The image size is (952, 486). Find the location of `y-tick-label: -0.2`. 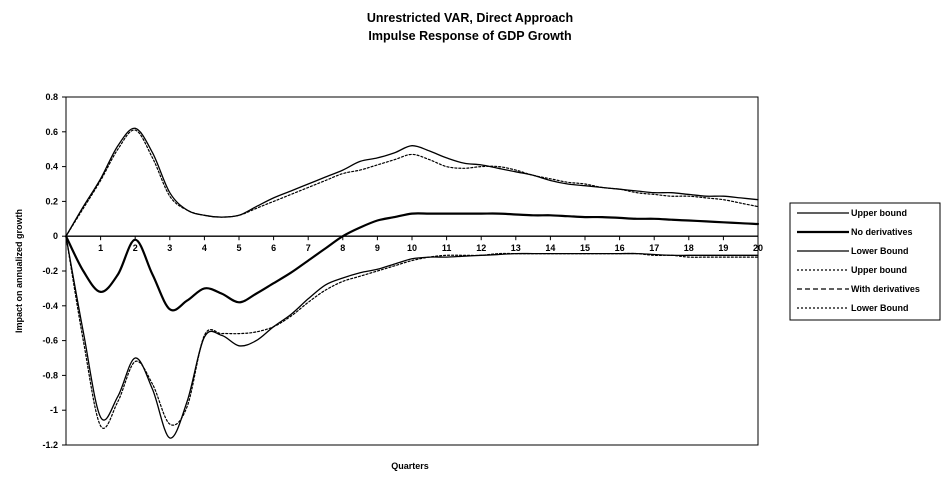

y-tick-label: -0.2 is located at coordinates (50, 271).